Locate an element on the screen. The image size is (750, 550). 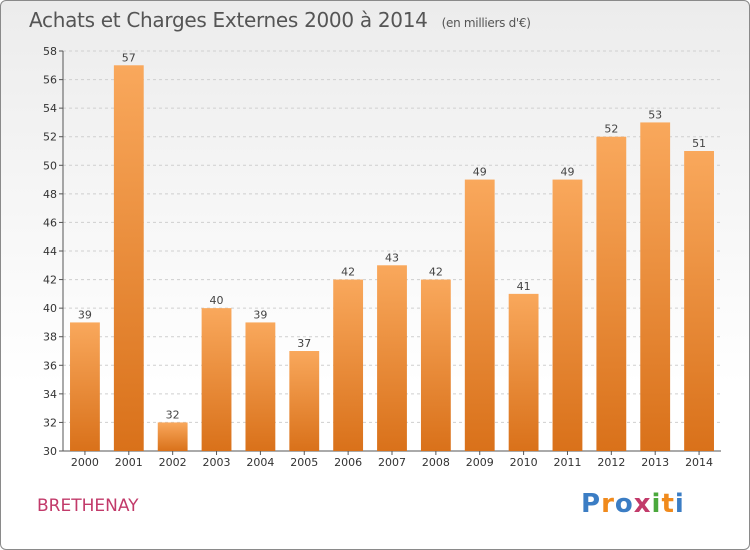
y-tick-label: 40 is located at coordinates (50, 308).